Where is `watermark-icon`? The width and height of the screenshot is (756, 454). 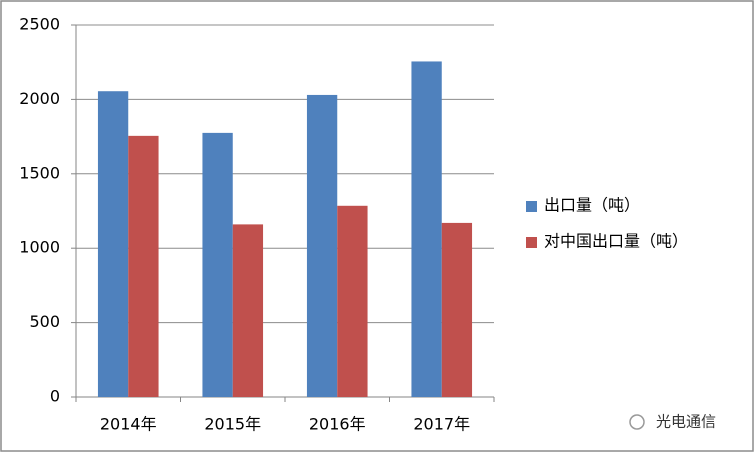
watermark-icon is located at coordinates (637, 422).